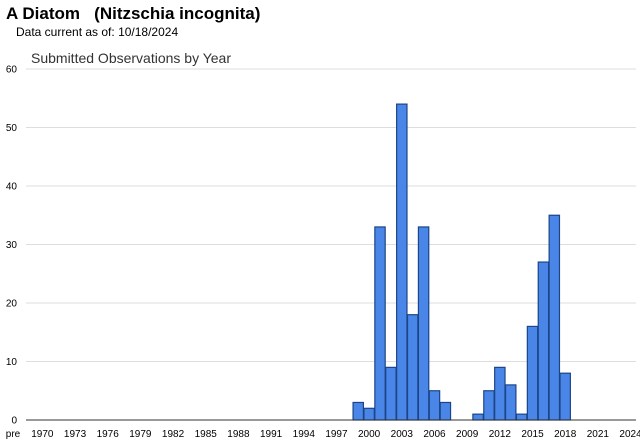 This screenshot has height=442, width=640. I want to click on bar-2004, so click(412, 367).